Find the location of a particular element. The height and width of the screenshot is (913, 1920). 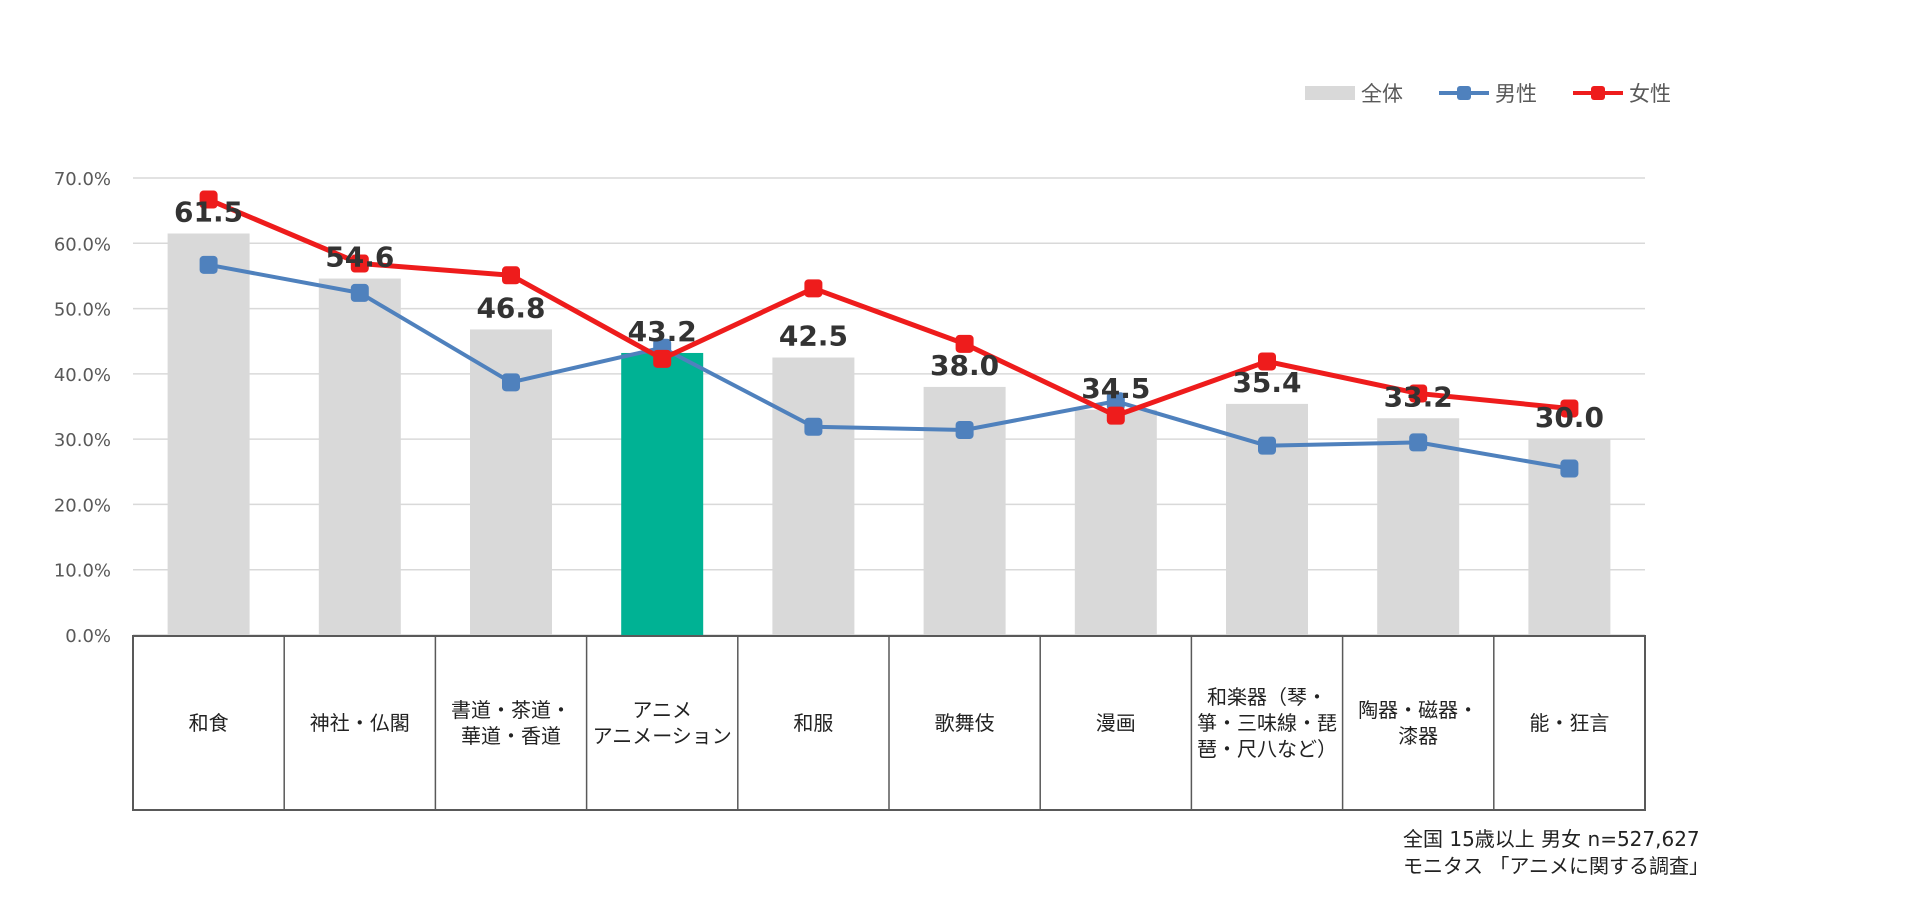

y-tick-label: 70.0% is located at coordinates (82, 179).